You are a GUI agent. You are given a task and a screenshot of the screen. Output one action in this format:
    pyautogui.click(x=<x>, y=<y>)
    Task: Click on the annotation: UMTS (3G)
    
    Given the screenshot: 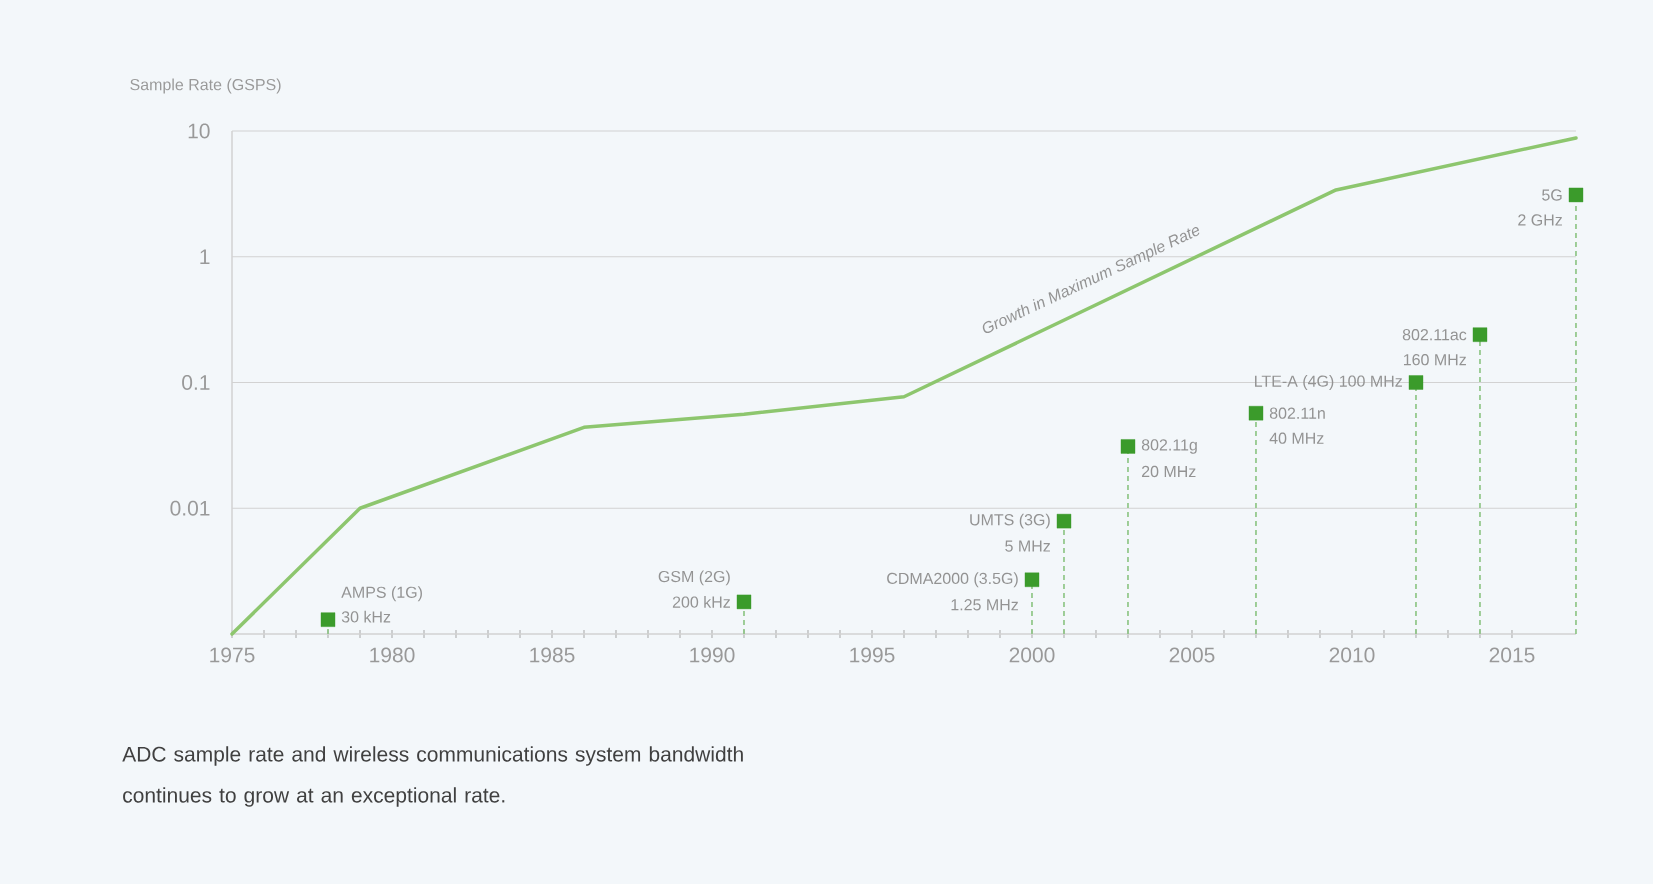 What is the action you would take?
    pyautogui.click(x=1010, y=521)
    